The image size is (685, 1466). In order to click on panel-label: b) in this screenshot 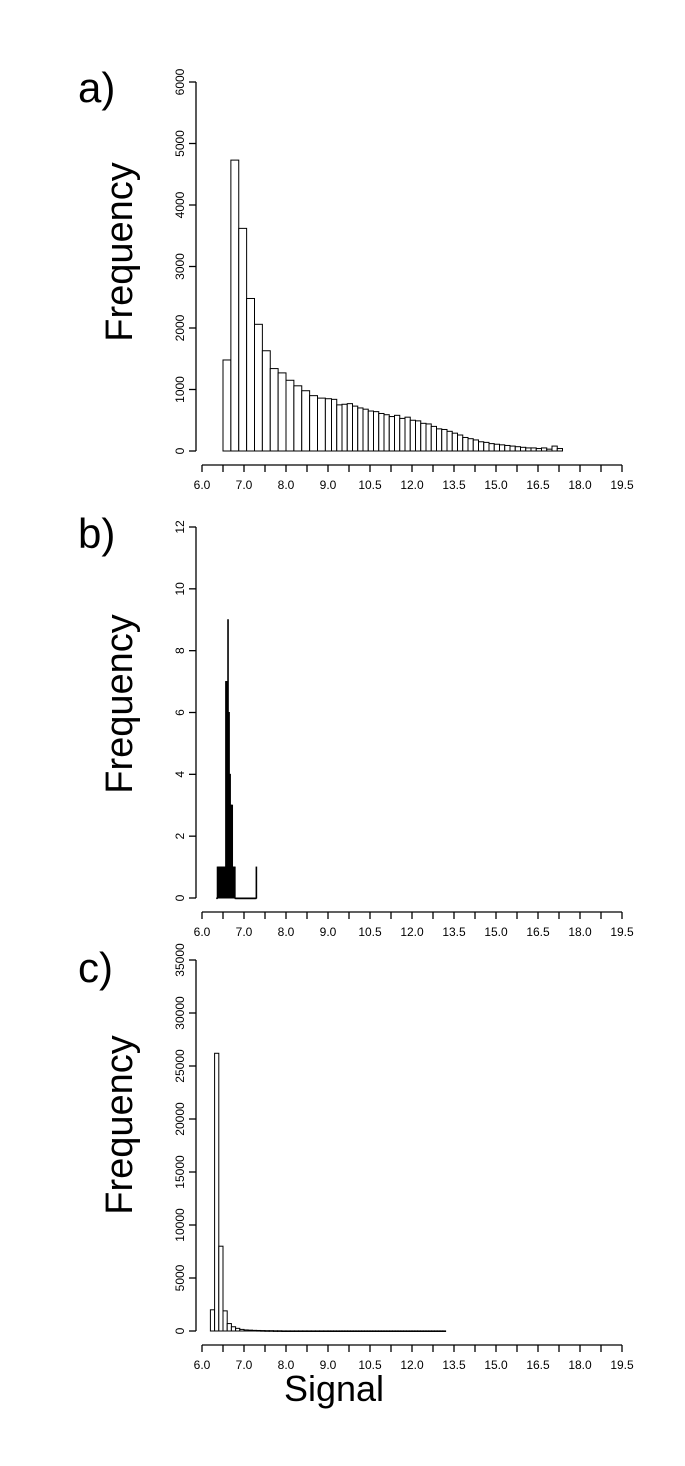, I will do `click(96, 533)`.